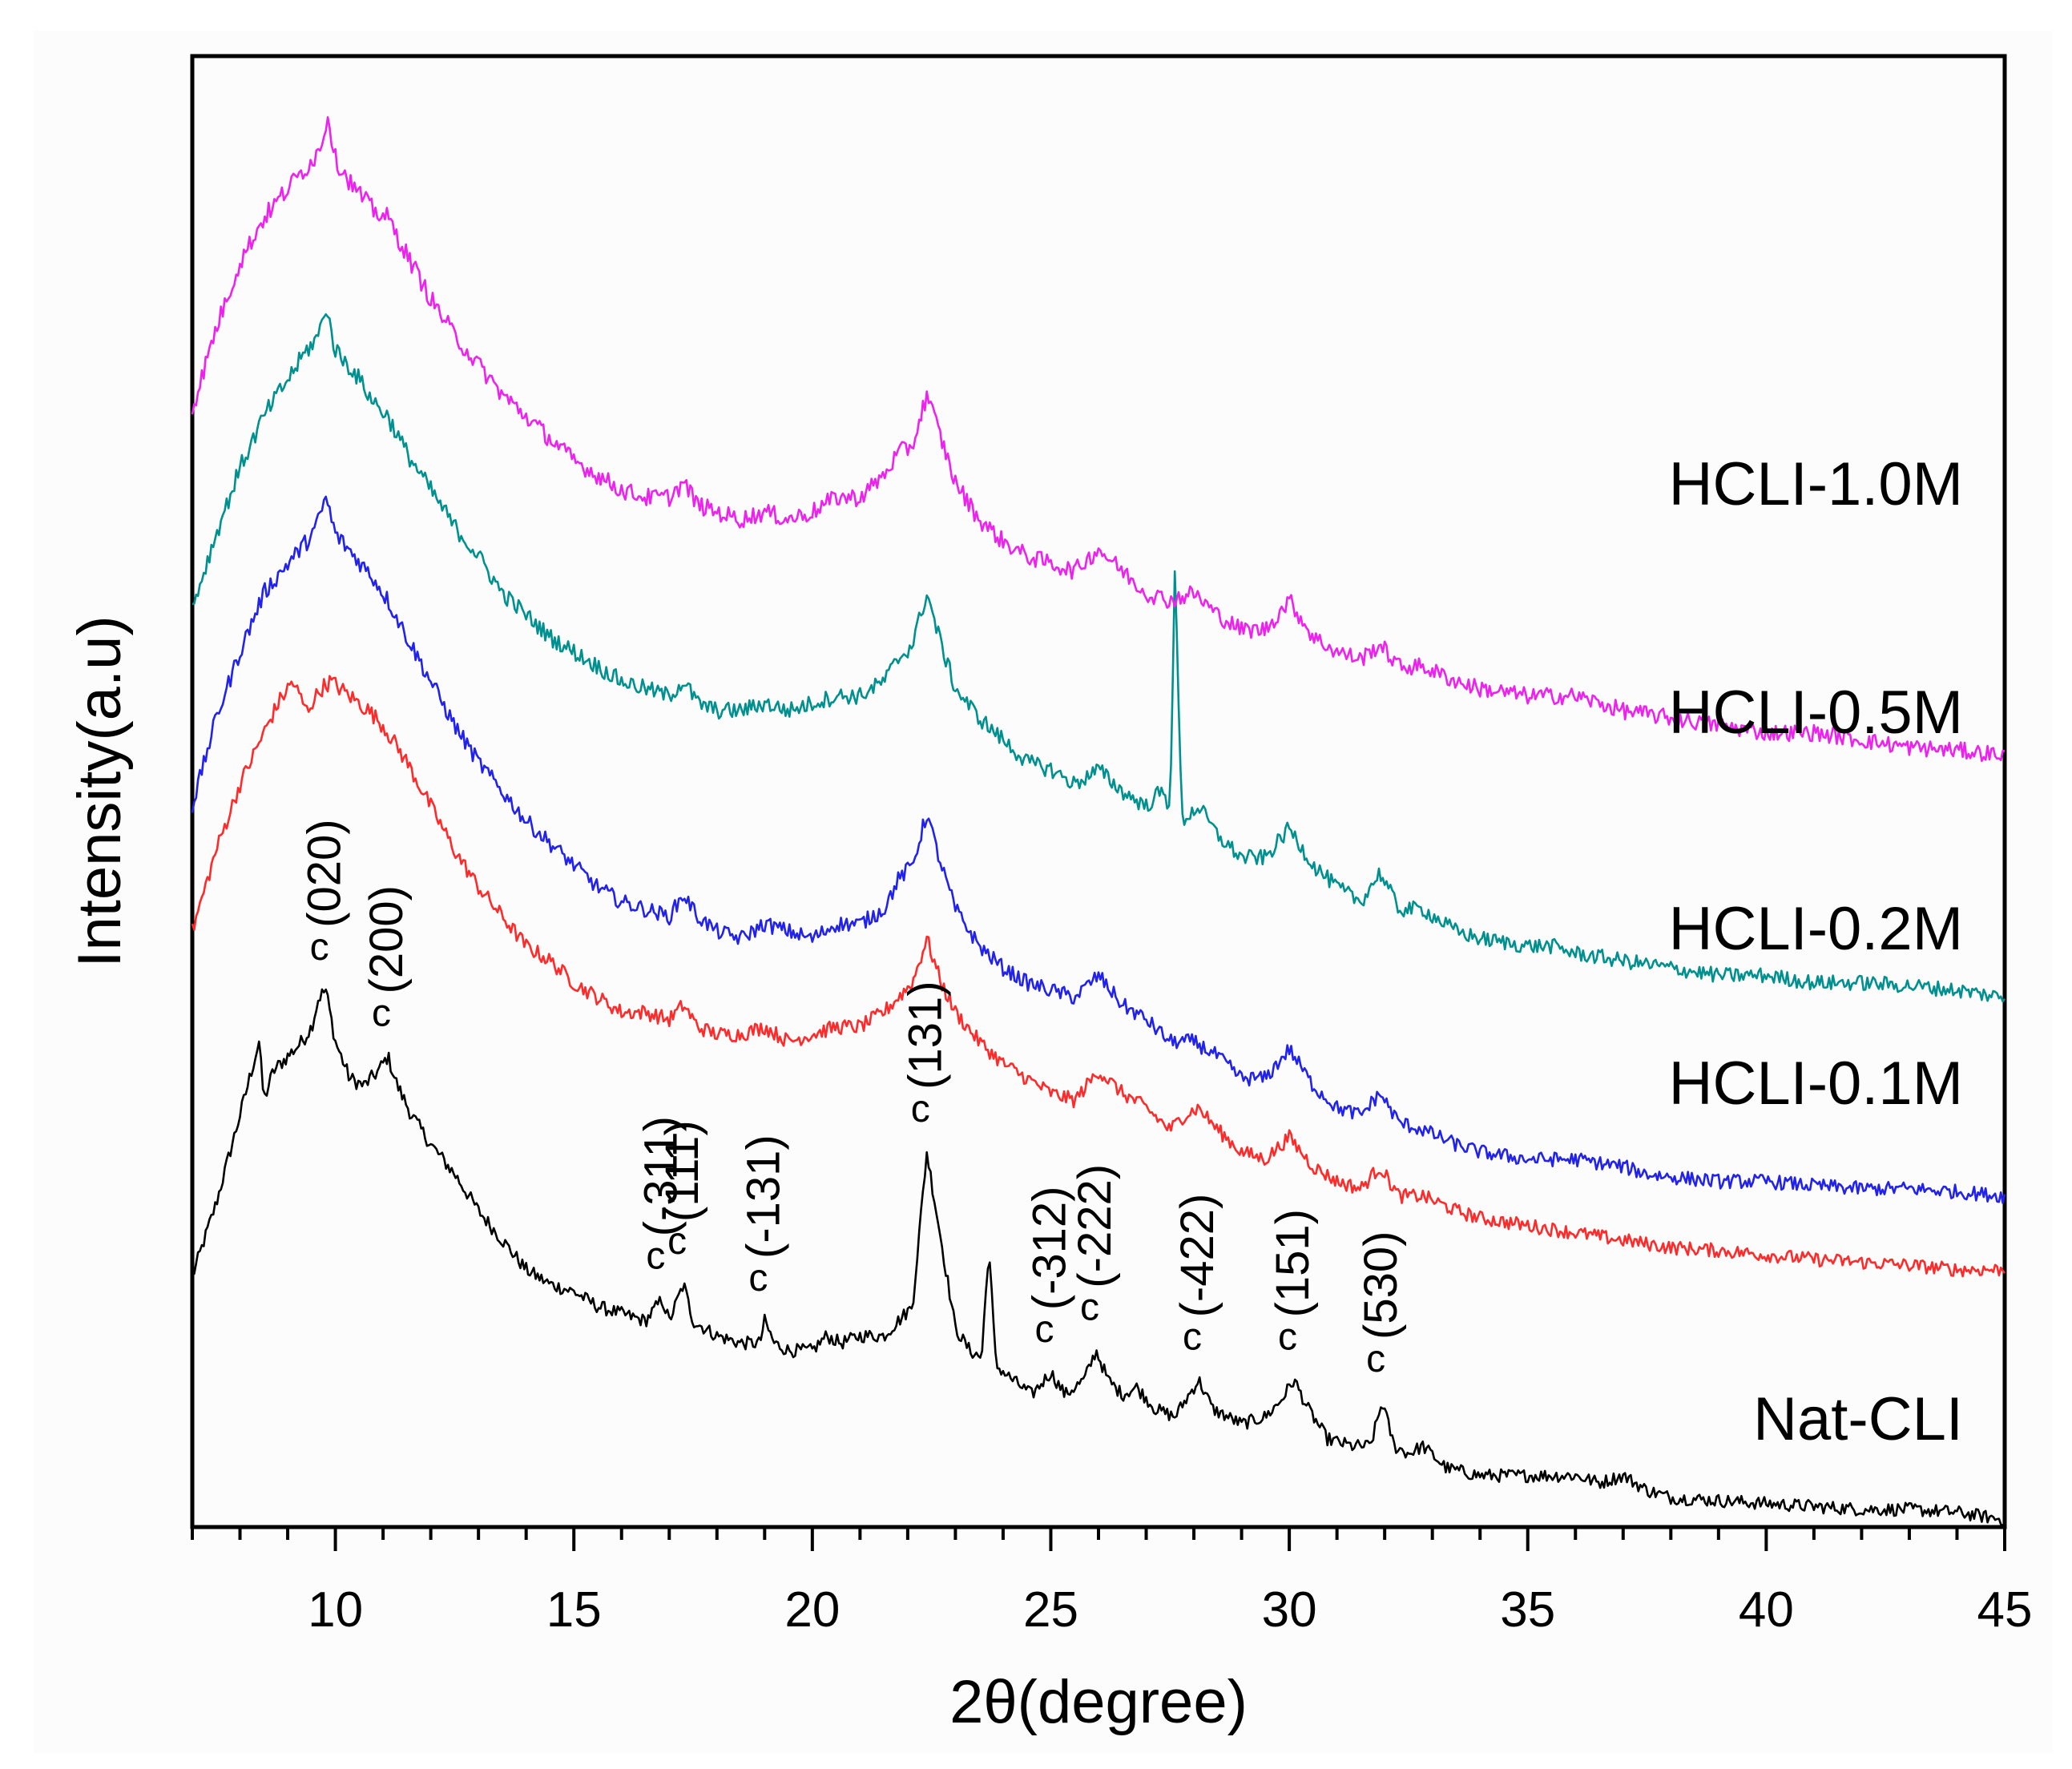 Image resolution: width=2072 pixels, height=1769 pixels. I want to click on x-tick-label: 10, so click(335, 1610).